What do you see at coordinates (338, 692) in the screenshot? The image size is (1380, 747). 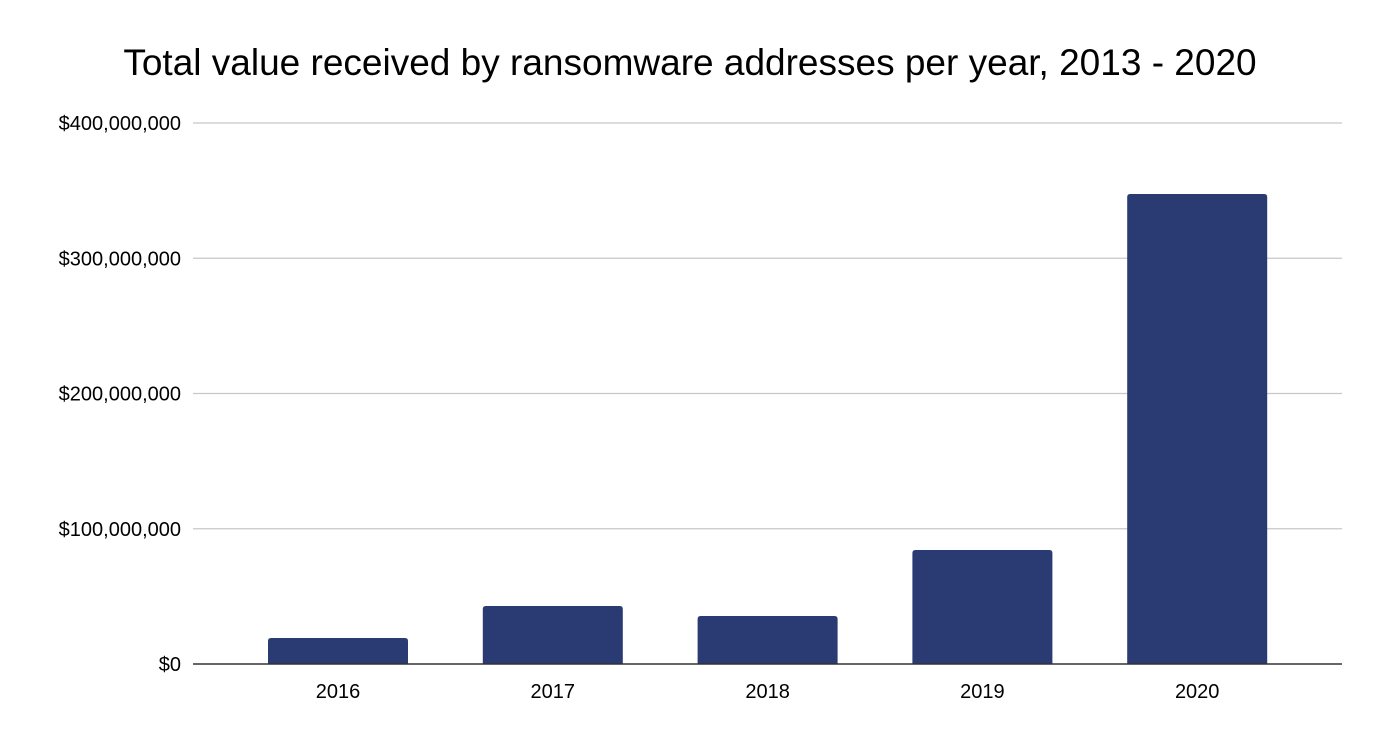 I see `x-tick-label: 2016` at bounding box center [338, 692].